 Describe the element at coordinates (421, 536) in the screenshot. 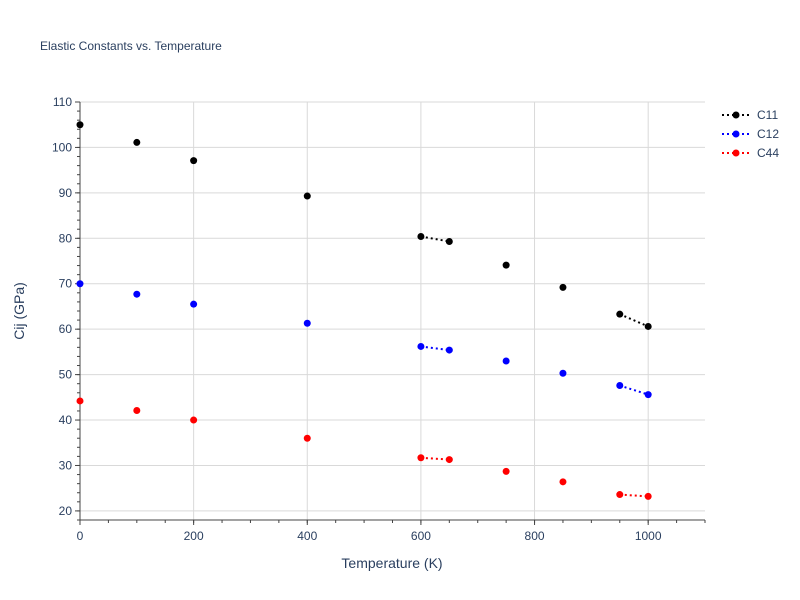

I see `x-tick-label: 600` at that location.